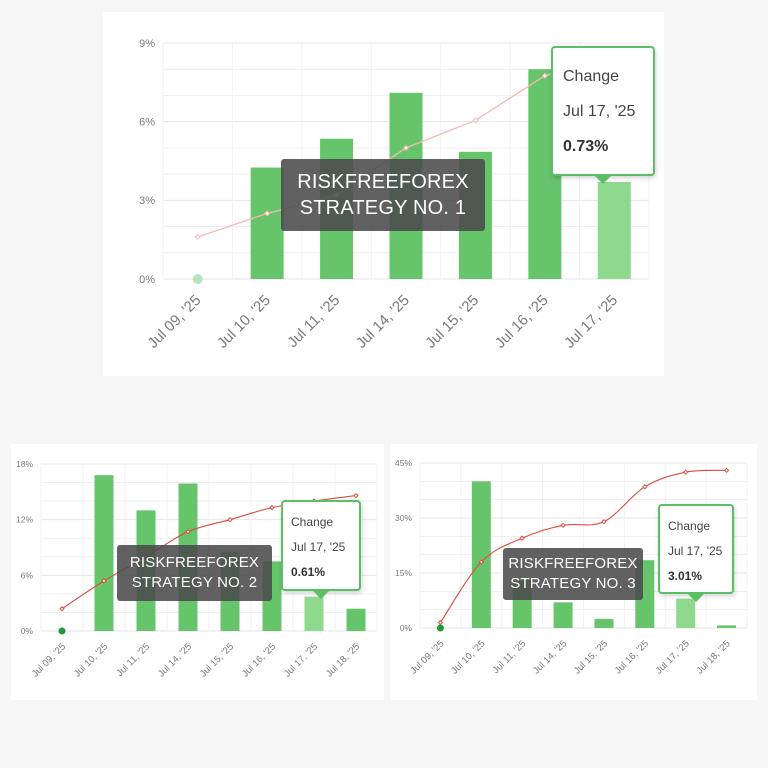 The height and width of the screenshot is (768, 768). Describe the element at coordinates (403, 573) in the screenshot. I see `y-tick-label: 15%` at that location.